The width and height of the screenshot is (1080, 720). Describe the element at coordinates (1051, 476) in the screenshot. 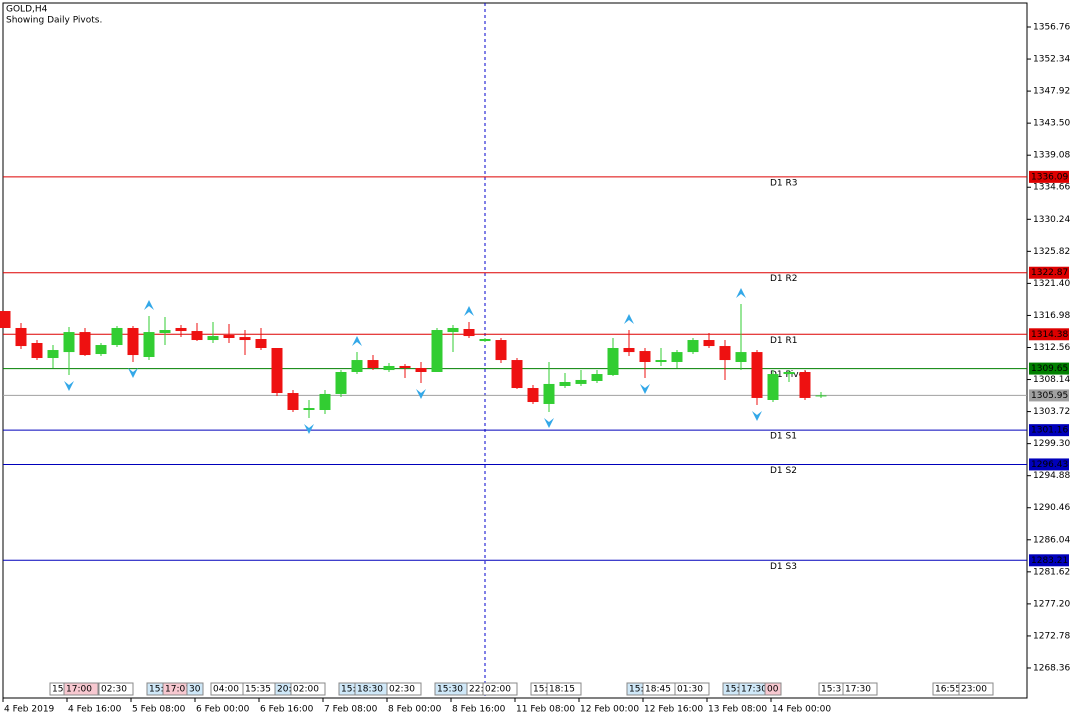

I see `y-tick-label: 1294.88` at that location.